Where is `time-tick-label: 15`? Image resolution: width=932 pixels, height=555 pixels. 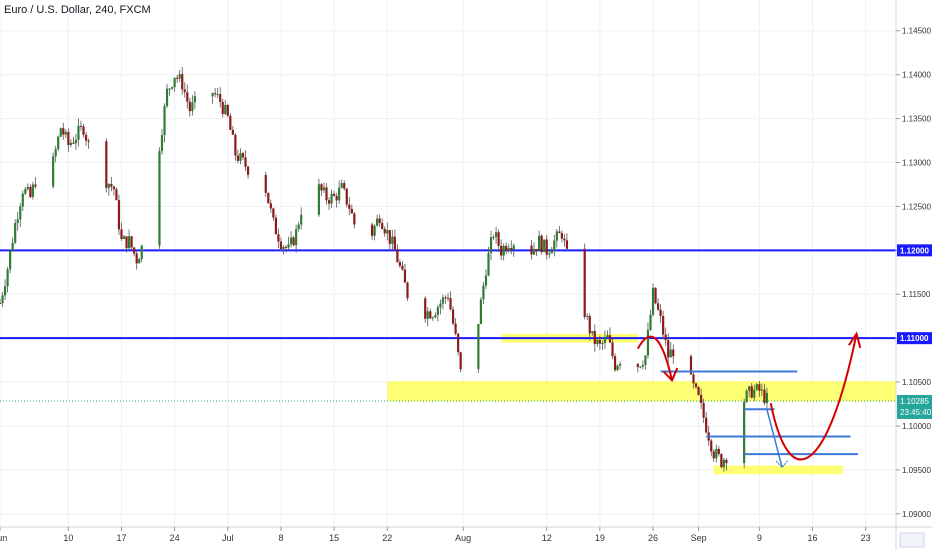 time-tick-label: 15 is located at coordinates (334, 538).